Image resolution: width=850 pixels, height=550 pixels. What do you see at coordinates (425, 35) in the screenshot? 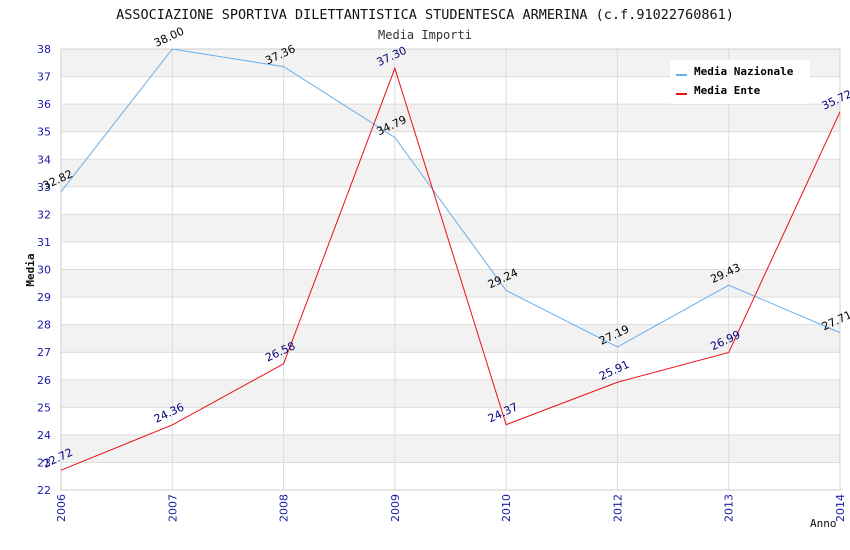
I see `chart-subtitle: Media Importi` at bounding box center [425, 35].